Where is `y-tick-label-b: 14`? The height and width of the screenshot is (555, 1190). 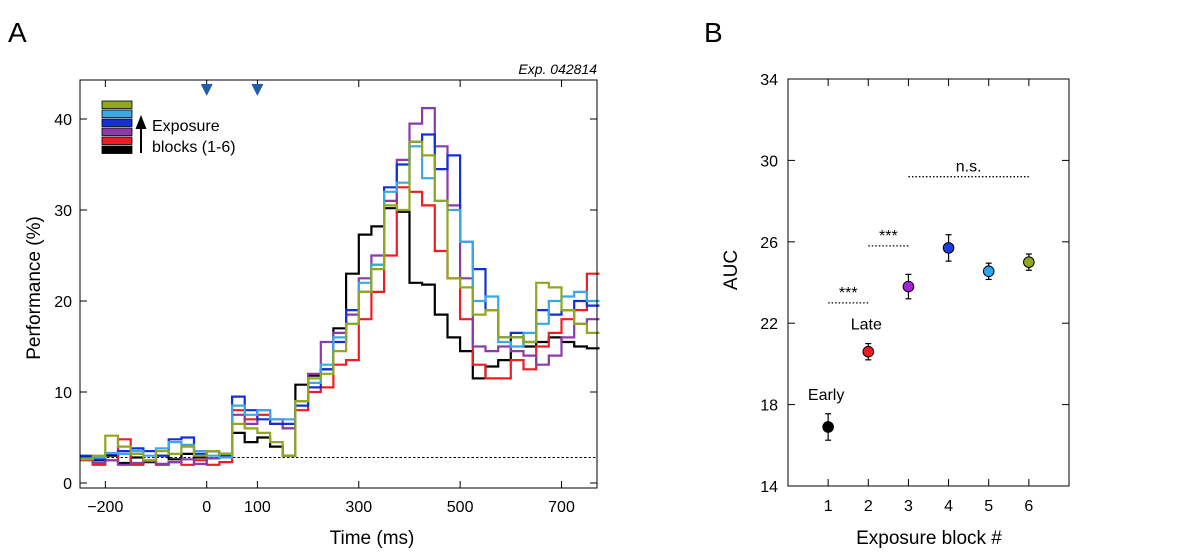
y-tick-label-b: 14 is located at coordinates (769, 487).